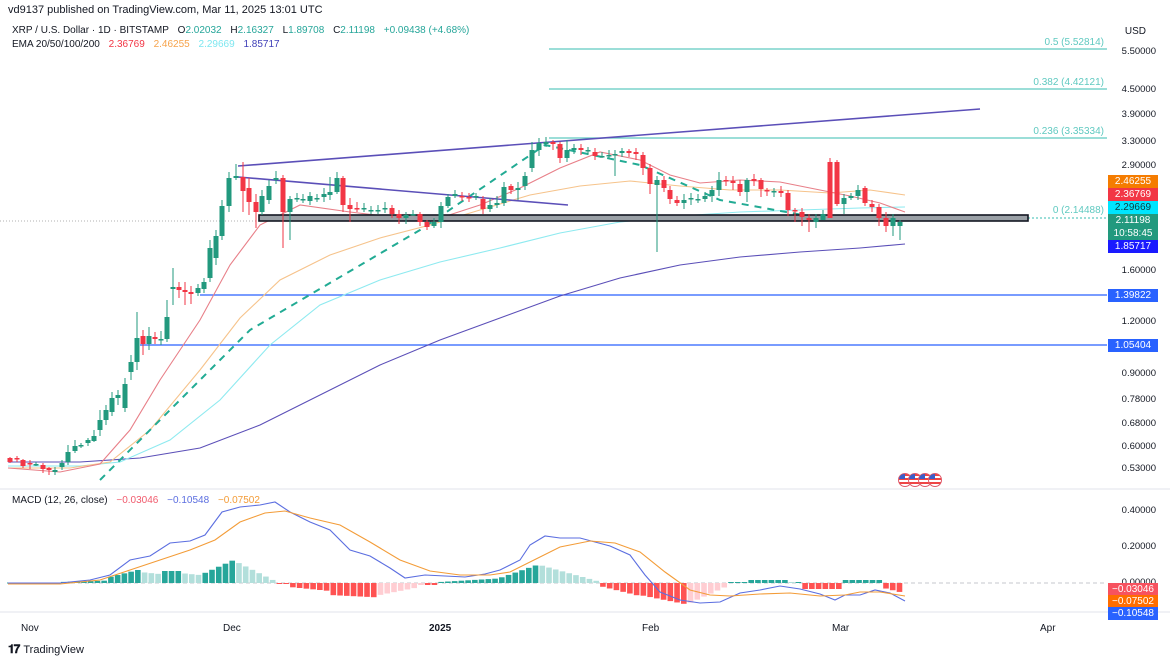 This screenshot has height=662, width=1170. What do you see at coordinates (1133, 194) in the screenshot?
I see `ema20-price-tag: 2.36769` at bounding box center [1133, 194].